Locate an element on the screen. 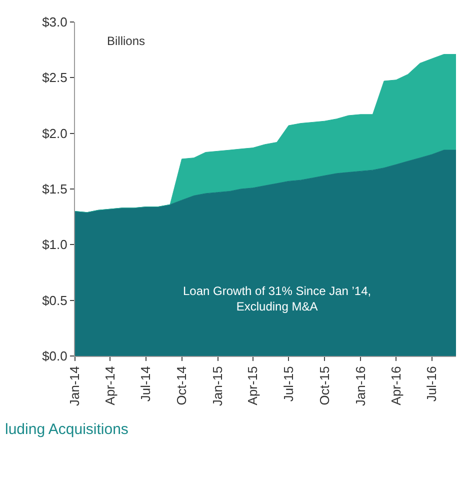 This screenshot has width=458, height=487. x-tick-label: Apr-15 is located at coordinates (252, 386).